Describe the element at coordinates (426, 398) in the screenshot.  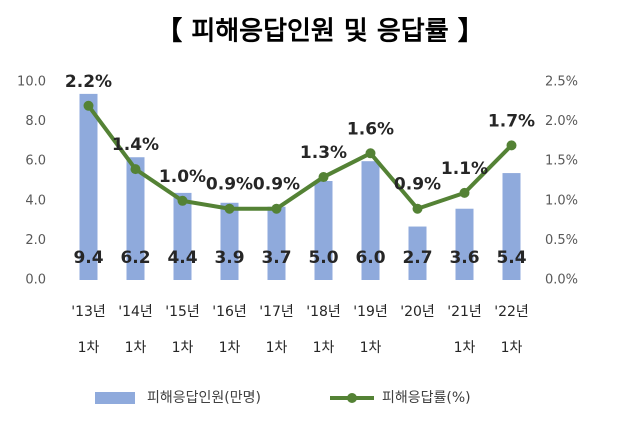
I see `legend-label: 피해응답률(%)` at that location.